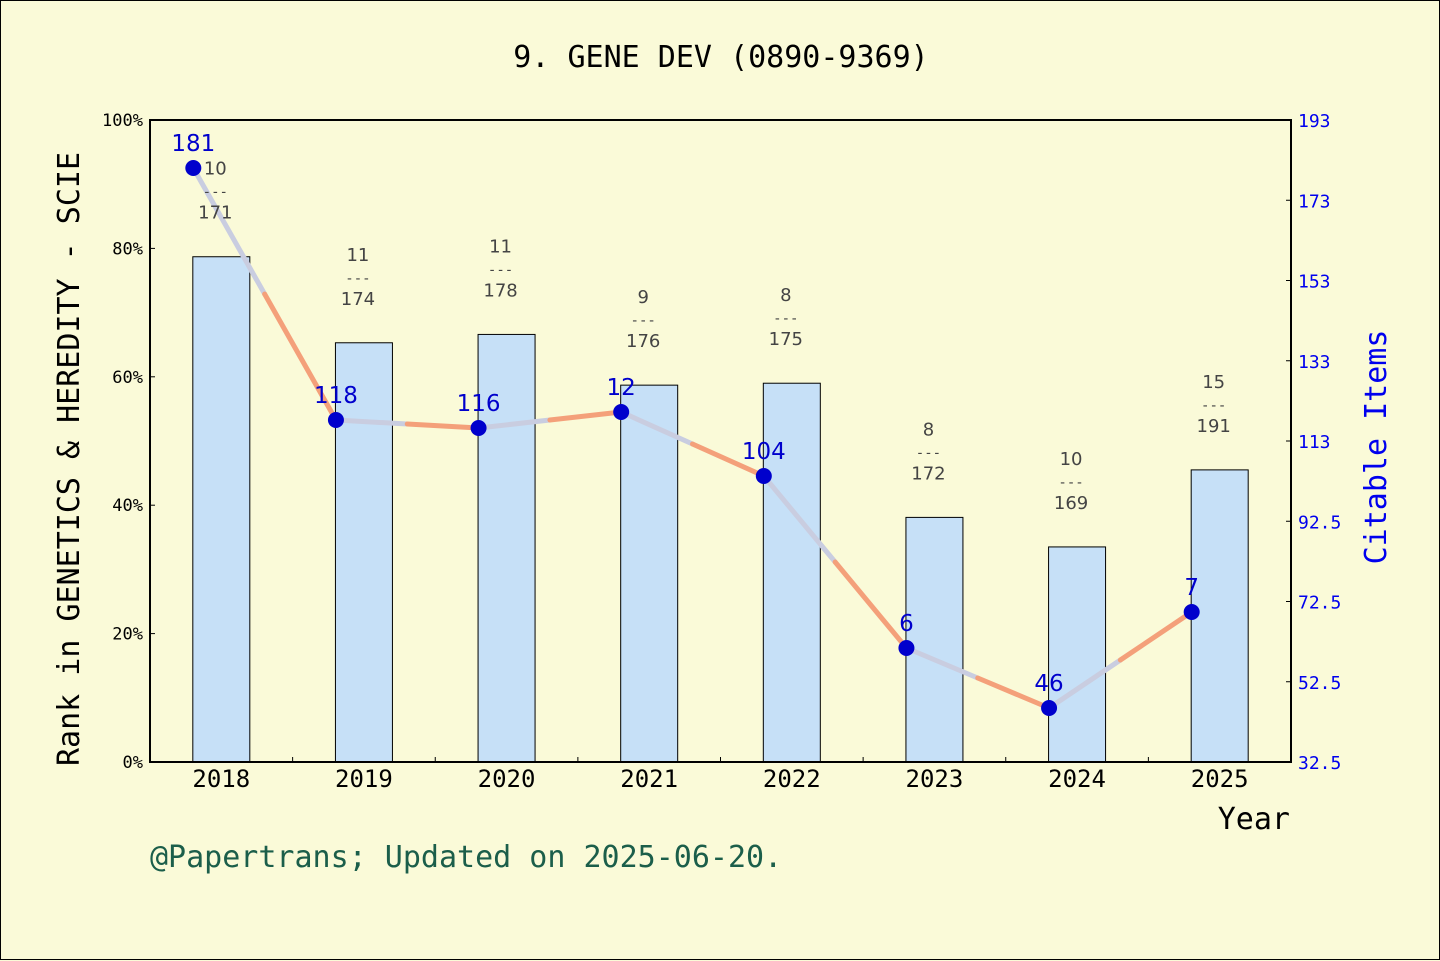 The height and width of the screenshot is (961, 1440). I want to click on left-tick-label: 0%, so click(133, 763).